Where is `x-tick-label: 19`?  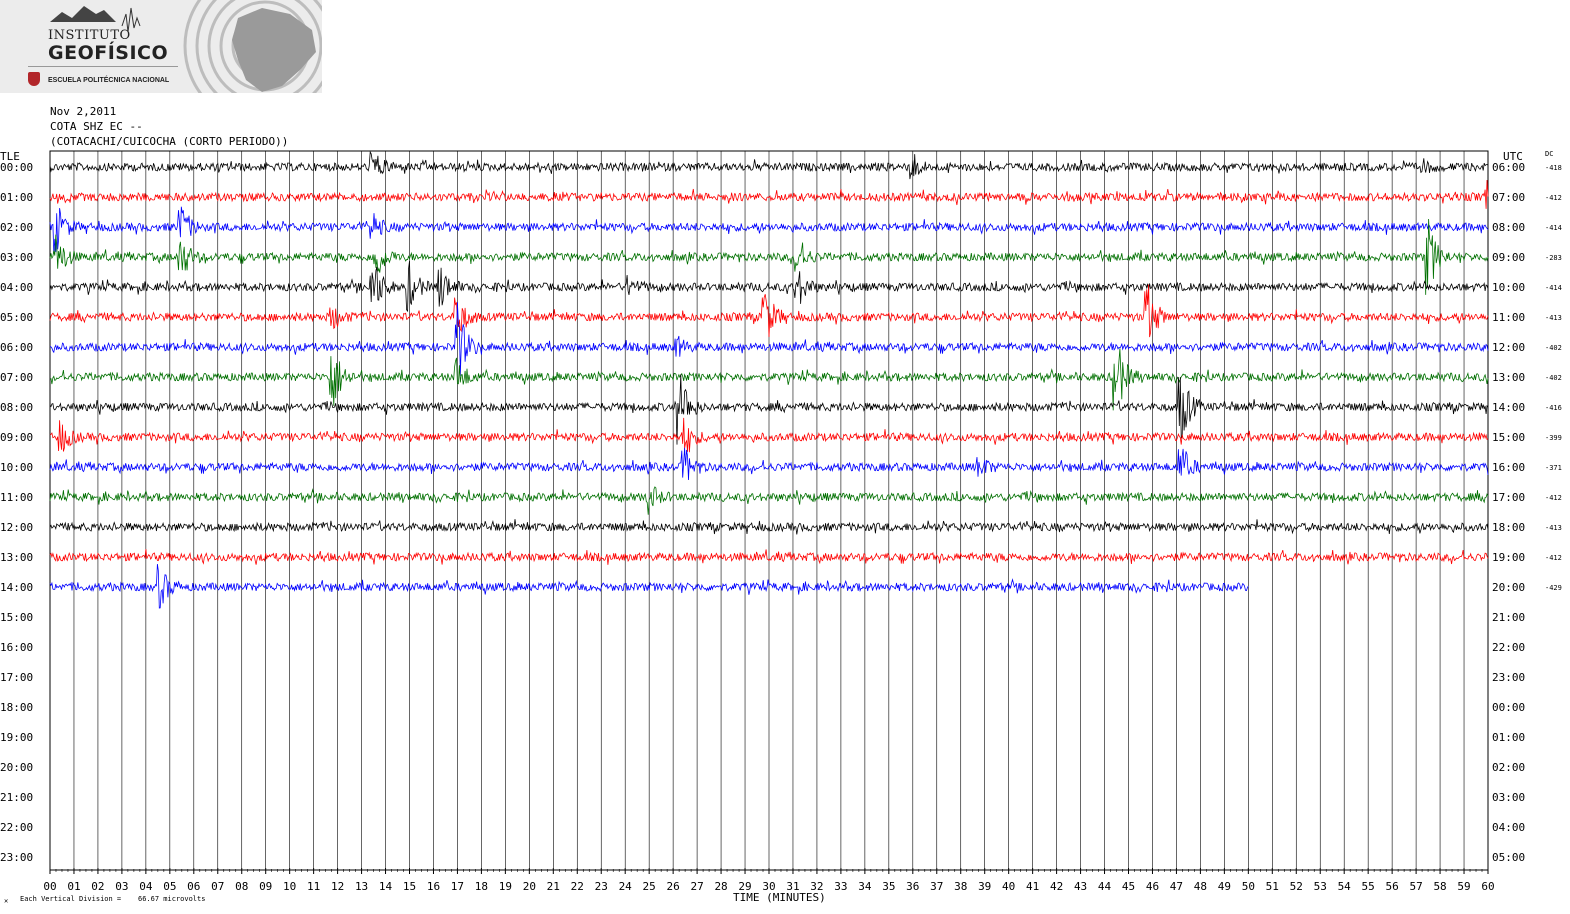 x-tick-label: 19 is located at coordinates (505, 886).